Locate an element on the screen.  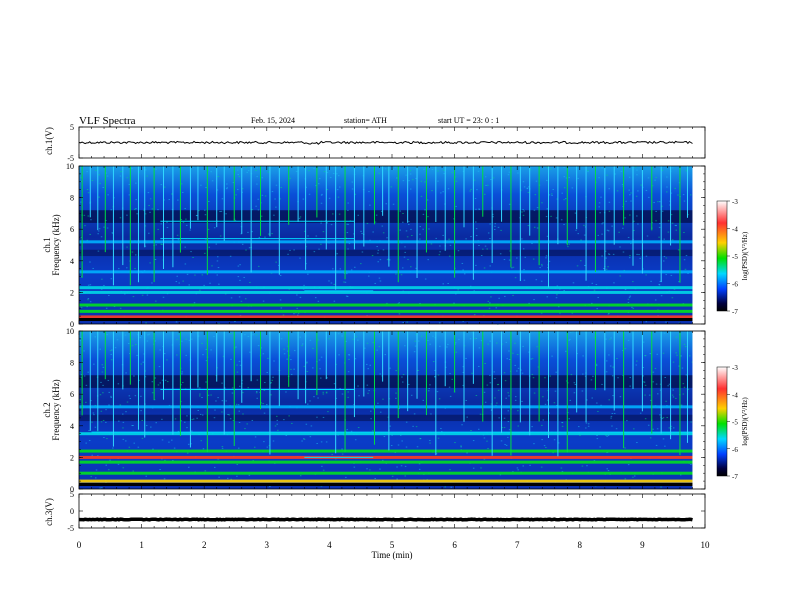
emission-band is located at coordinates (386, 451).